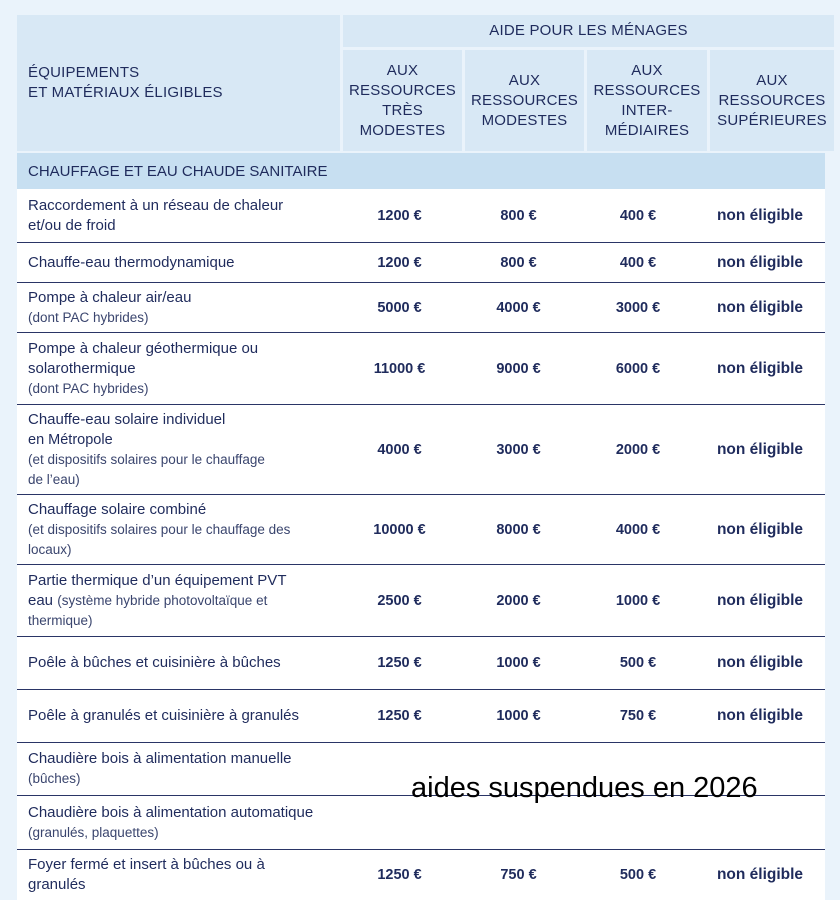 This screenshot has width=840, height=900. Describe the element at coordinates (125, 82) in the screenshot. I see `header-equipment-label: ÉQUIPEMENTS ET MATÉRIAUX ÉLIGIBLES` at that location.